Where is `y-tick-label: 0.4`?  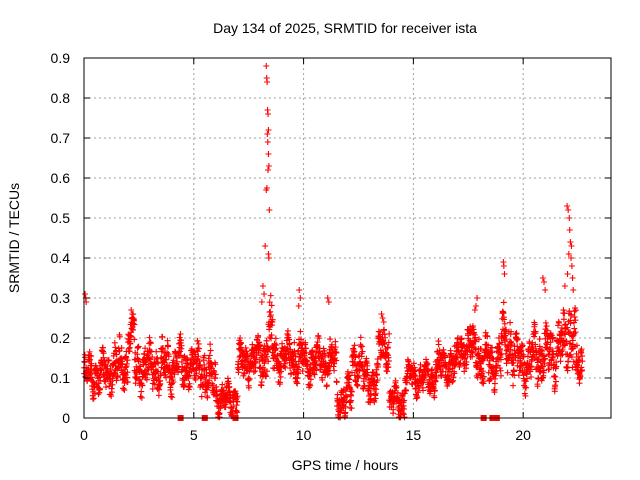
y-tick-label: 0.4 is located at coordinates (61, 258).